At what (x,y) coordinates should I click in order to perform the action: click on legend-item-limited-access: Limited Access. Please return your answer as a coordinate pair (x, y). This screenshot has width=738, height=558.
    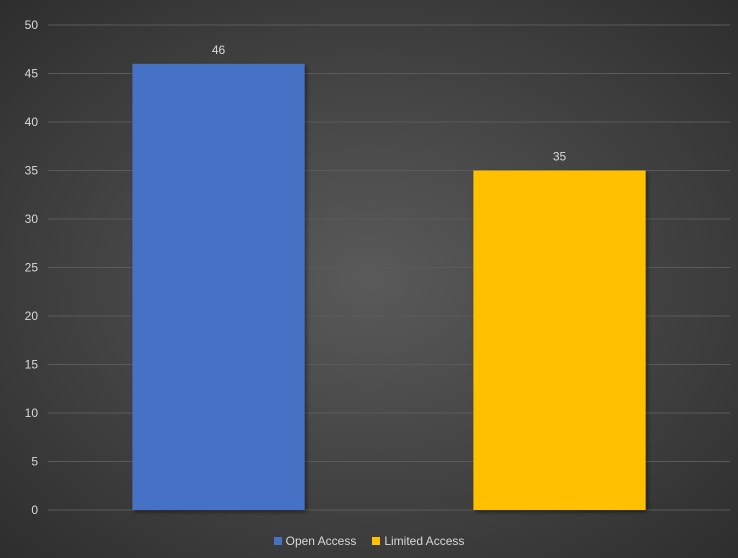
    Looking at the image, I should click on (418, 541).